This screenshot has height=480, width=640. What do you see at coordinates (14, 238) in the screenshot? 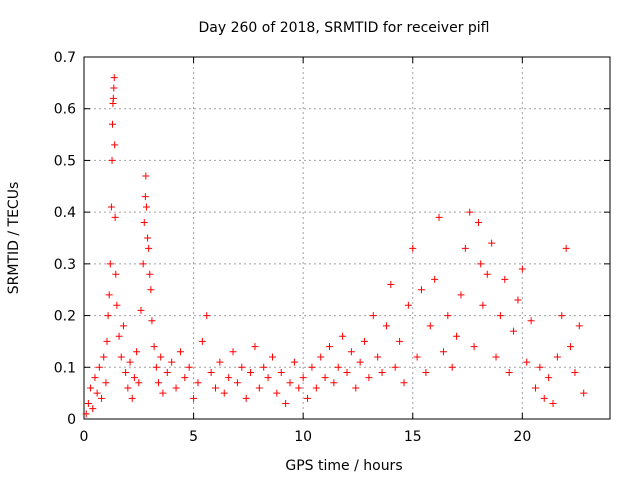
I see `y-axis-label: SRMTID / TECUs` at bounding box center [14, 238].